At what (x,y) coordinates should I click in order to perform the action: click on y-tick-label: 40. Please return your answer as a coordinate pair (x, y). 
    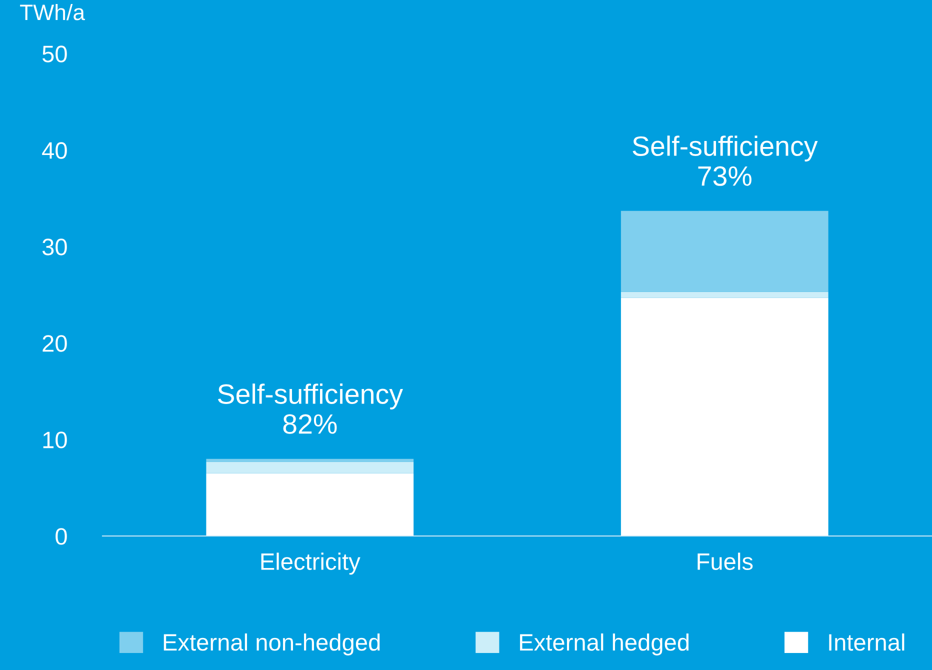
    Looking at the image, I should click on (54, 150).